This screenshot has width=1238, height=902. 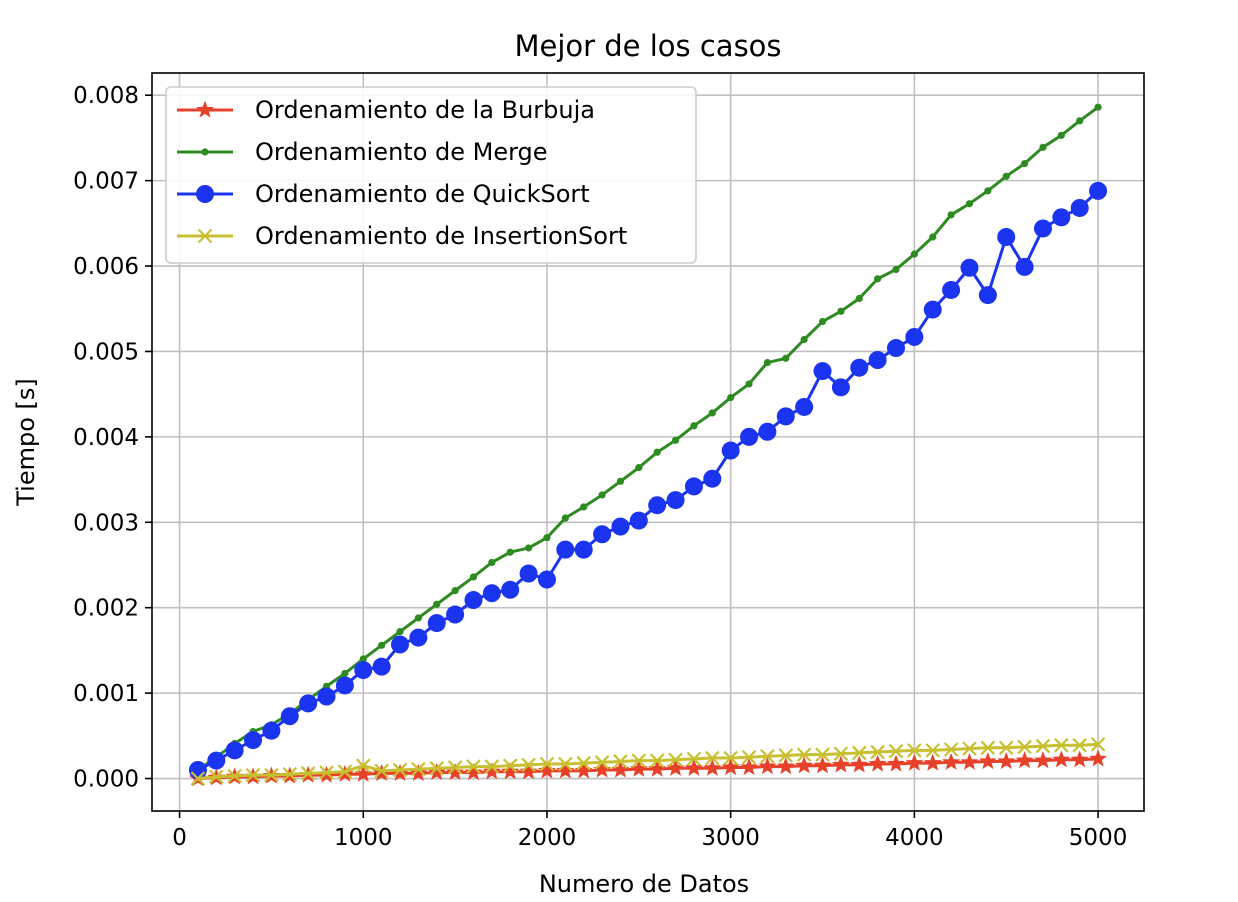 I want to click on chart-title: Mejor de los casos, so click(x=647, y=46).